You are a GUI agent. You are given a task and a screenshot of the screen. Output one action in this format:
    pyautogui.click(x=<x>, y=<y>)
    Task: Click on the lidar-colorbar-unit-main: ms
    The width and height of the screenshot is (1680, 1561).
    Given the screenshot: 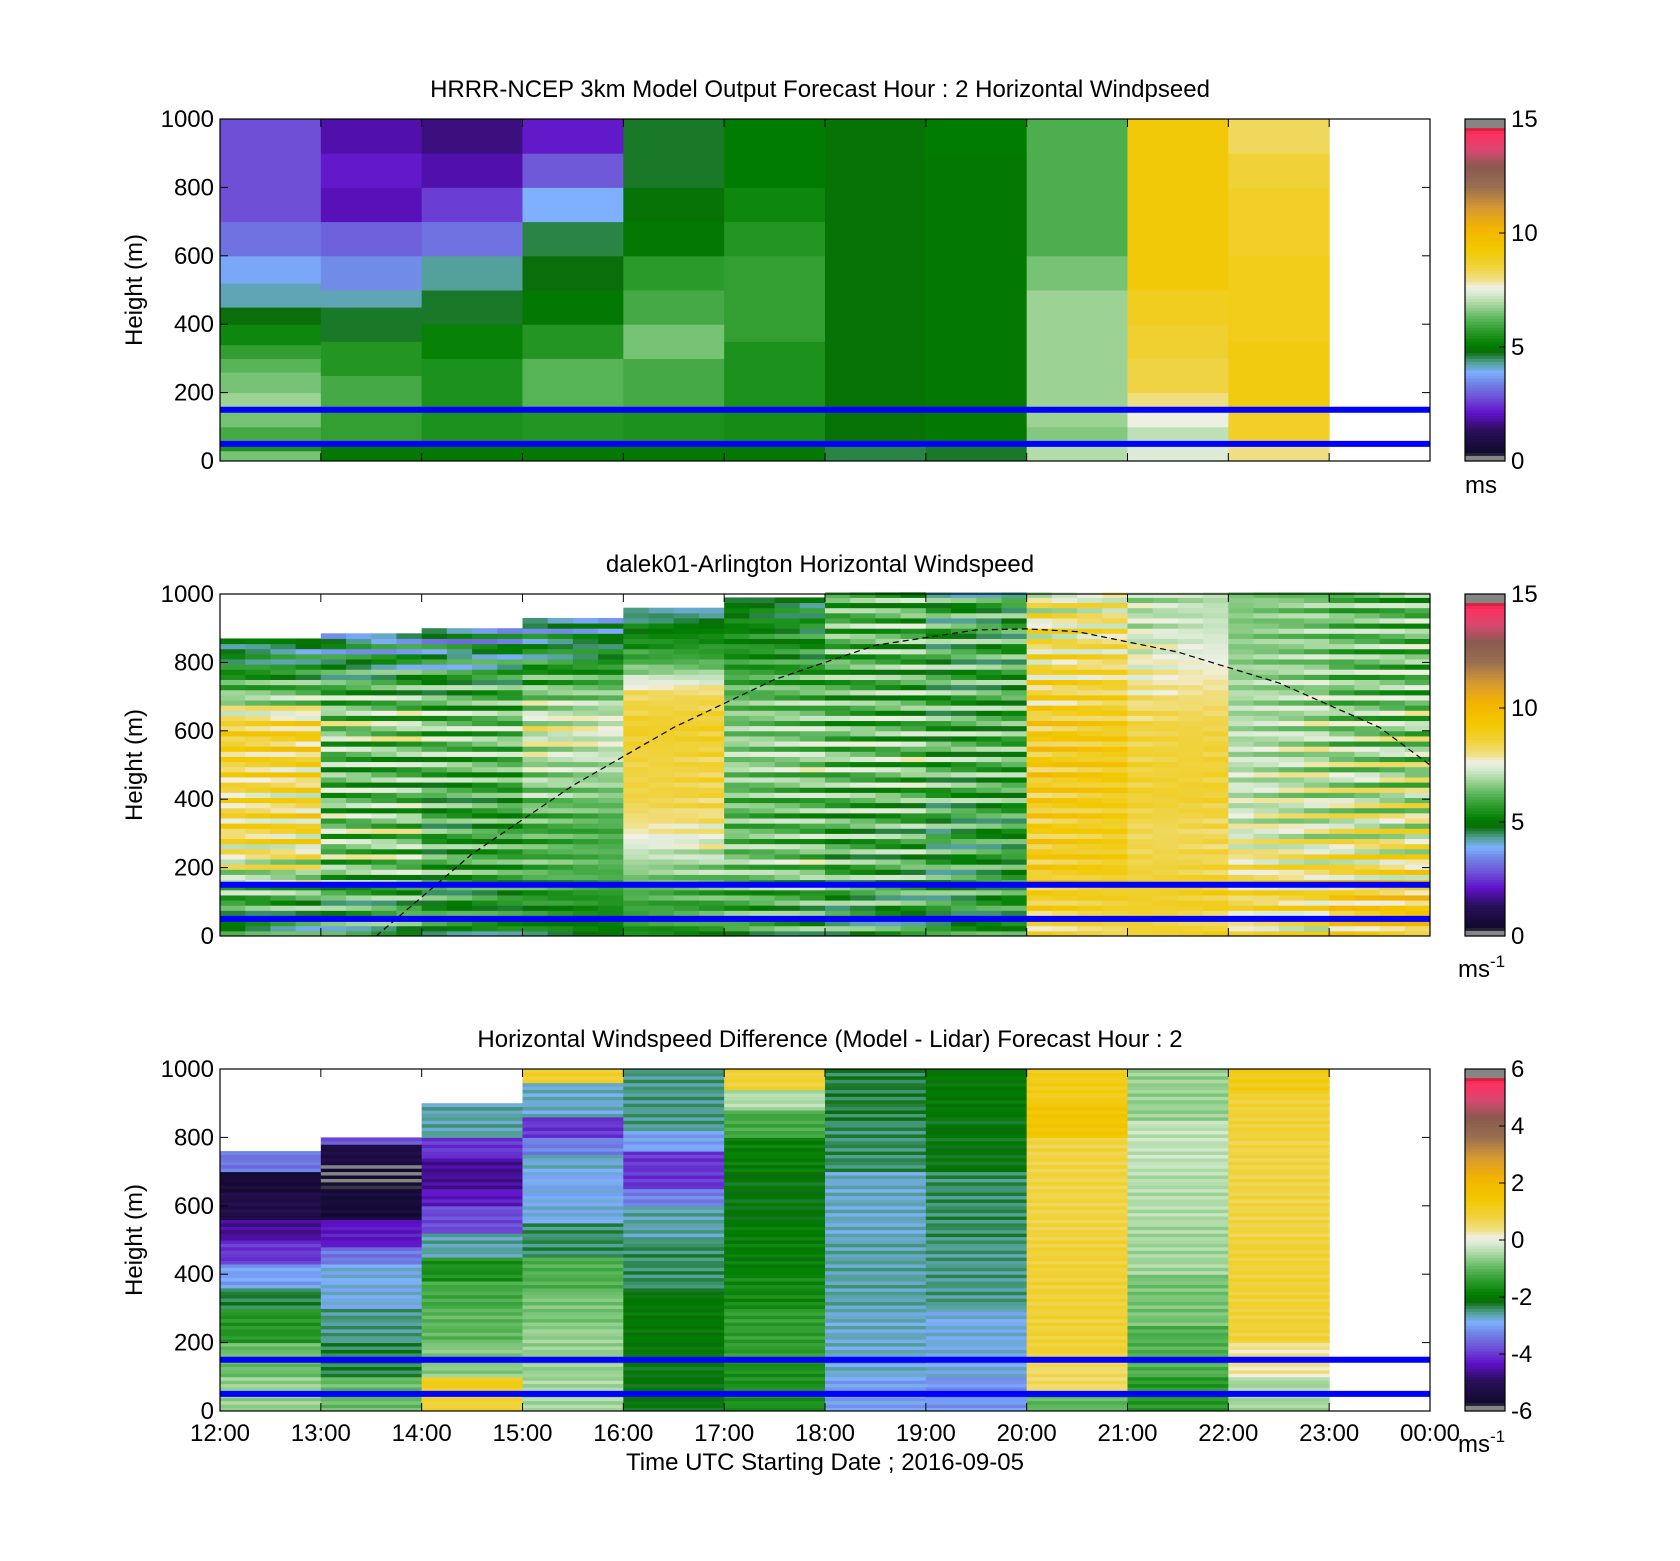 What is the action you would take?
    pyautogui.click(x=1474, y=969)
    